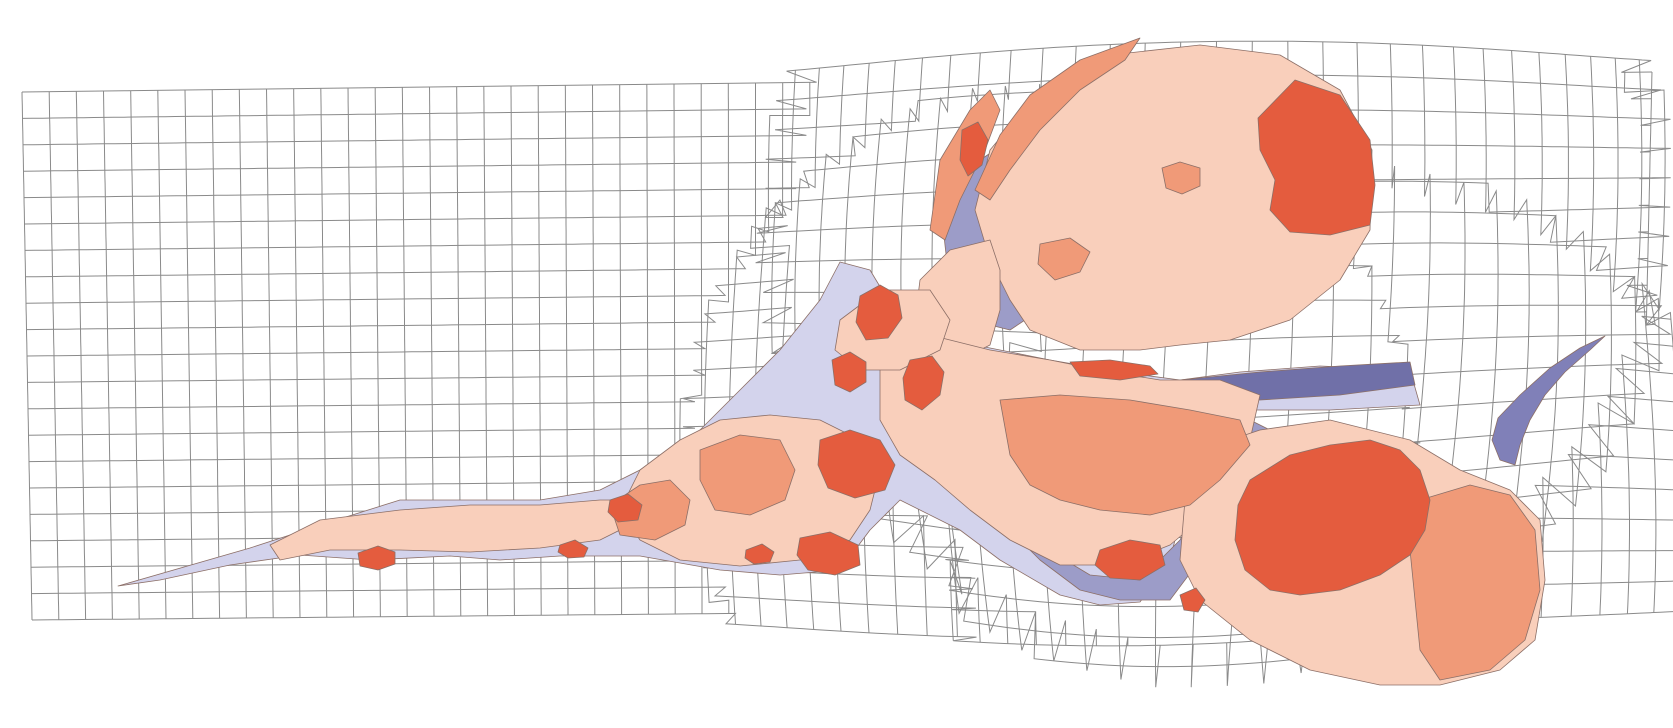 The height and width of the screenshot is (728, 1673). What do you see at coordinates (650, 510) in the screenshot?
I see `region-west-oval` at bounding box center [650, 510].